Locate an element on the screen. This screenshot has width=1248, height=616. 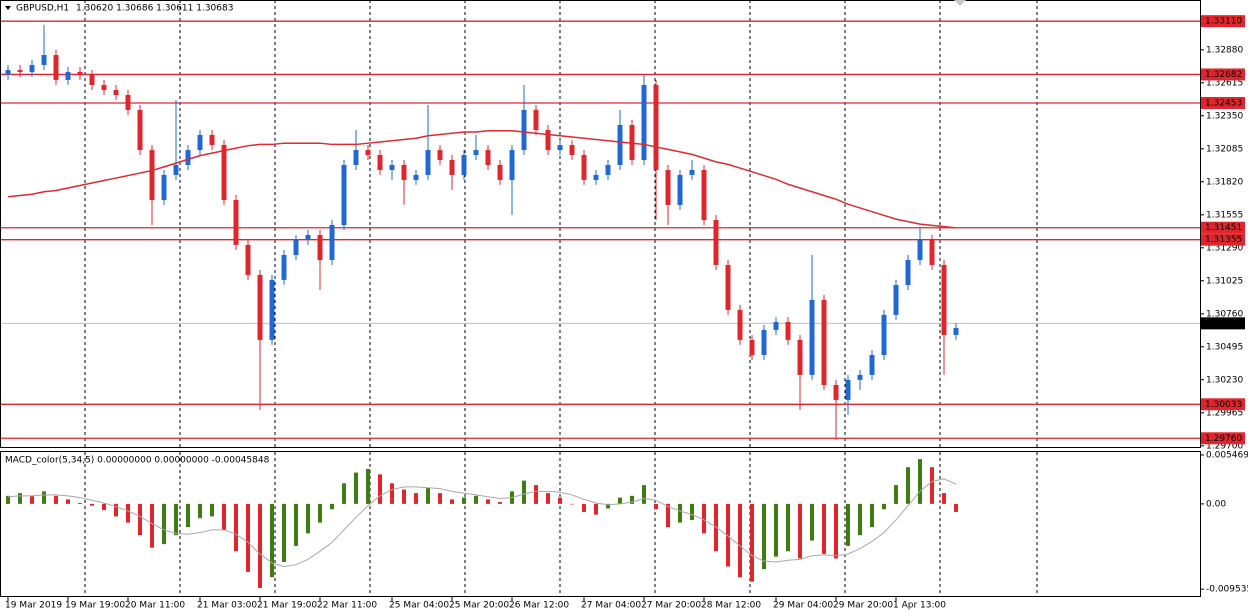
x-tick-label: 20 Mar 11:00 is located at coordinates (155, 606).